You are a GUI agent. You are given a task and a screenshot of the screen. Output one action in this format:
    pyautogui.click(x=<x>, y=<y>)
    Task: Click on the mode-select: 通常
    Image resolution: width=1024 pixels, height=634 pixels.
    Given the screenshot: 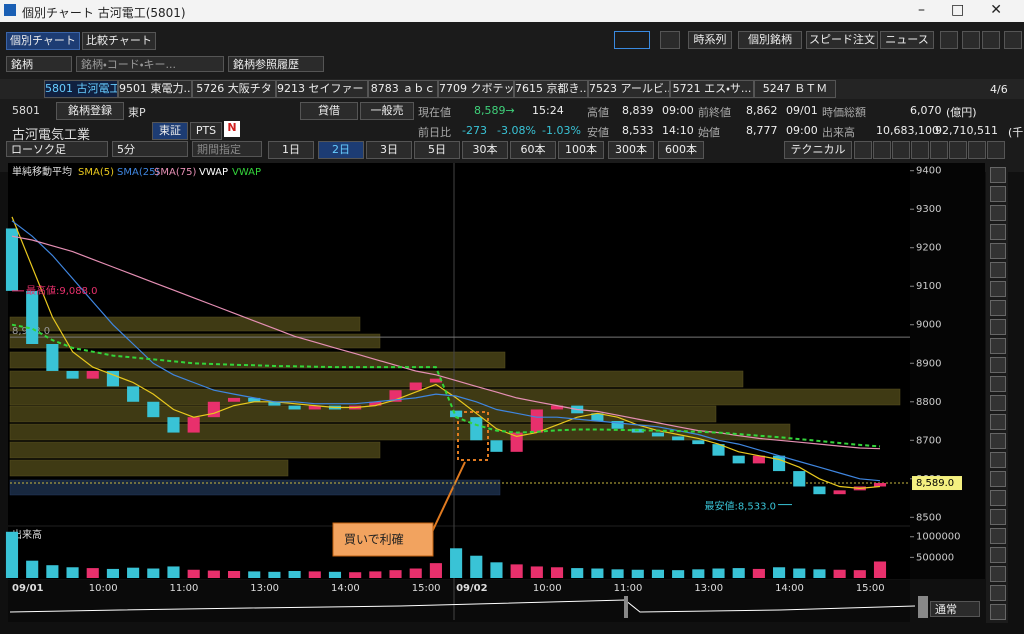 What is the action you would take?
    pyautogui.click(x=955, y=609)
    